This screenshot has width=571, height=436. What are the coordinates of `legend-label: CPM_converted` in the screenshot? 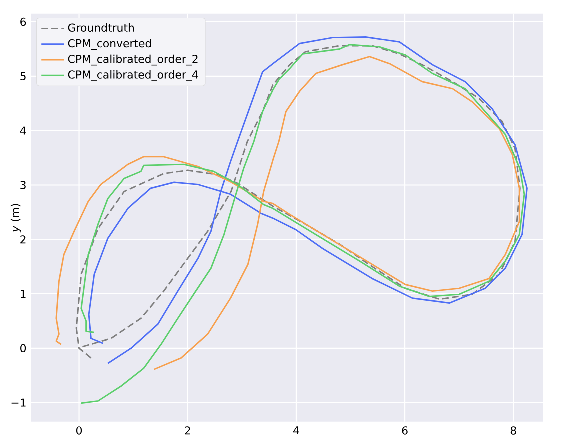 It's located at (110, 44).